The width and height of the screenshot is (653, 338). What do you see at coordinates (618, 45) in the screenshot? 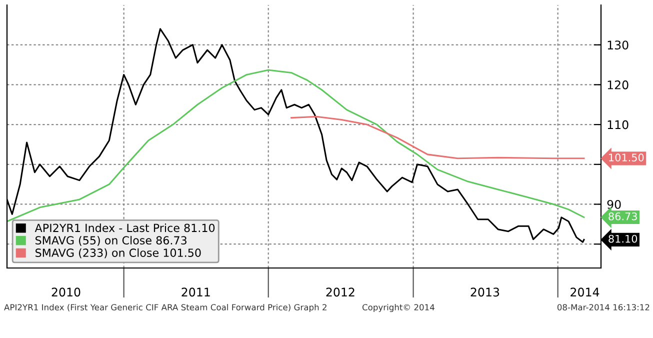
I see `y-tick-label: 130` at bounding box center [618, 45].